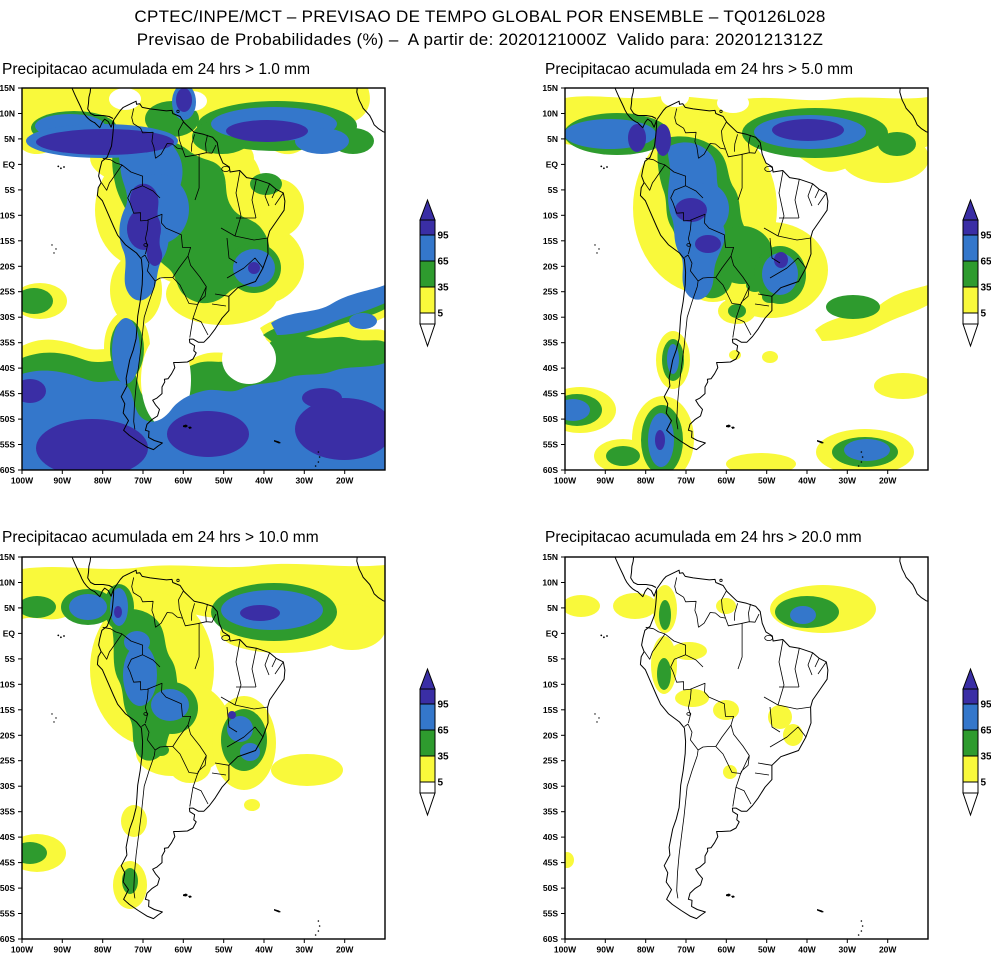  What do you see at coordinates (203, 736) in the screenshot?
I see `panel-3-contours` at bounding box center [203, 736].